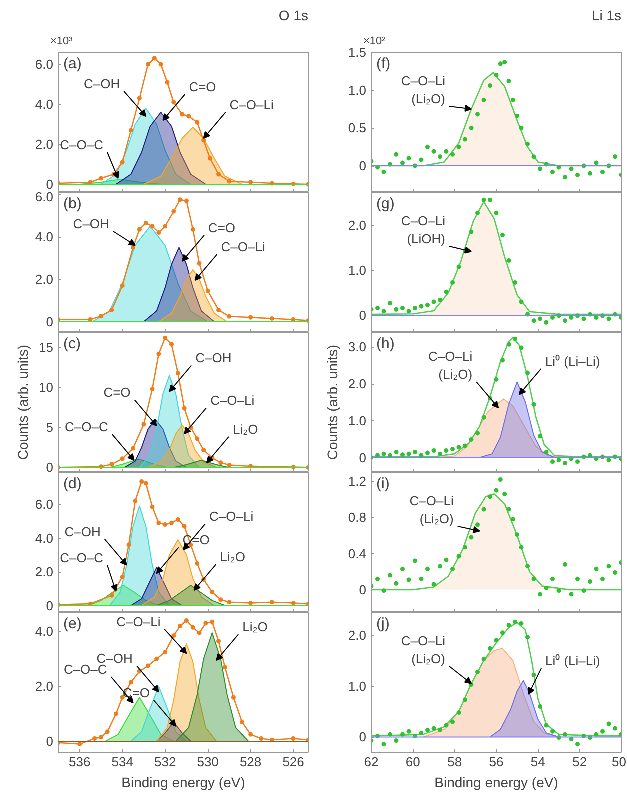 The width and height of the screenshot is (627, 802). Describe the element at coordinates (46, 388) in the screenshot. I see `y-tick-label: 10` at that location.